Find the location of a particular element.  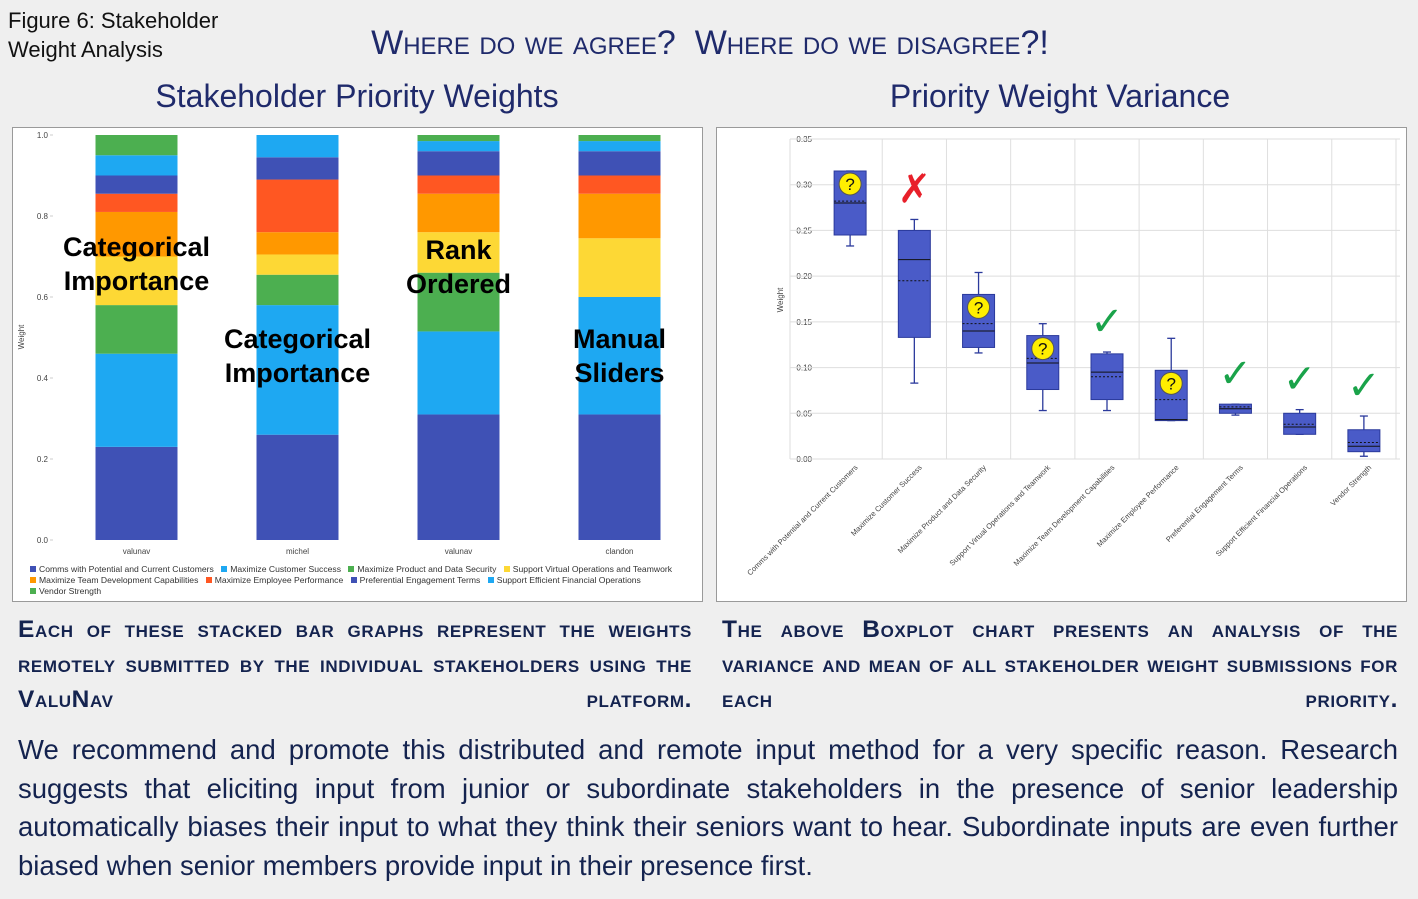

legend-label: Preferential Engagement Terms is located at coordinates (420, 580).